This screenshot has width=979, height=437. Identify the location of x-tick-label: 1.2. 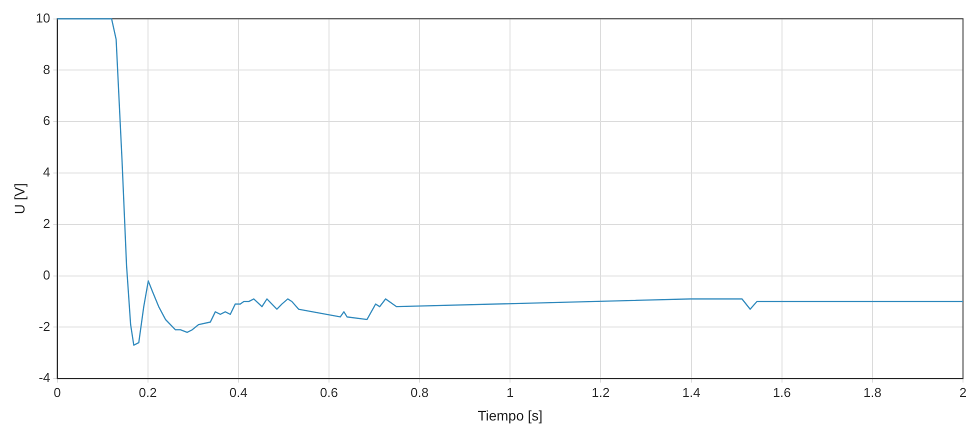
(601, 392).